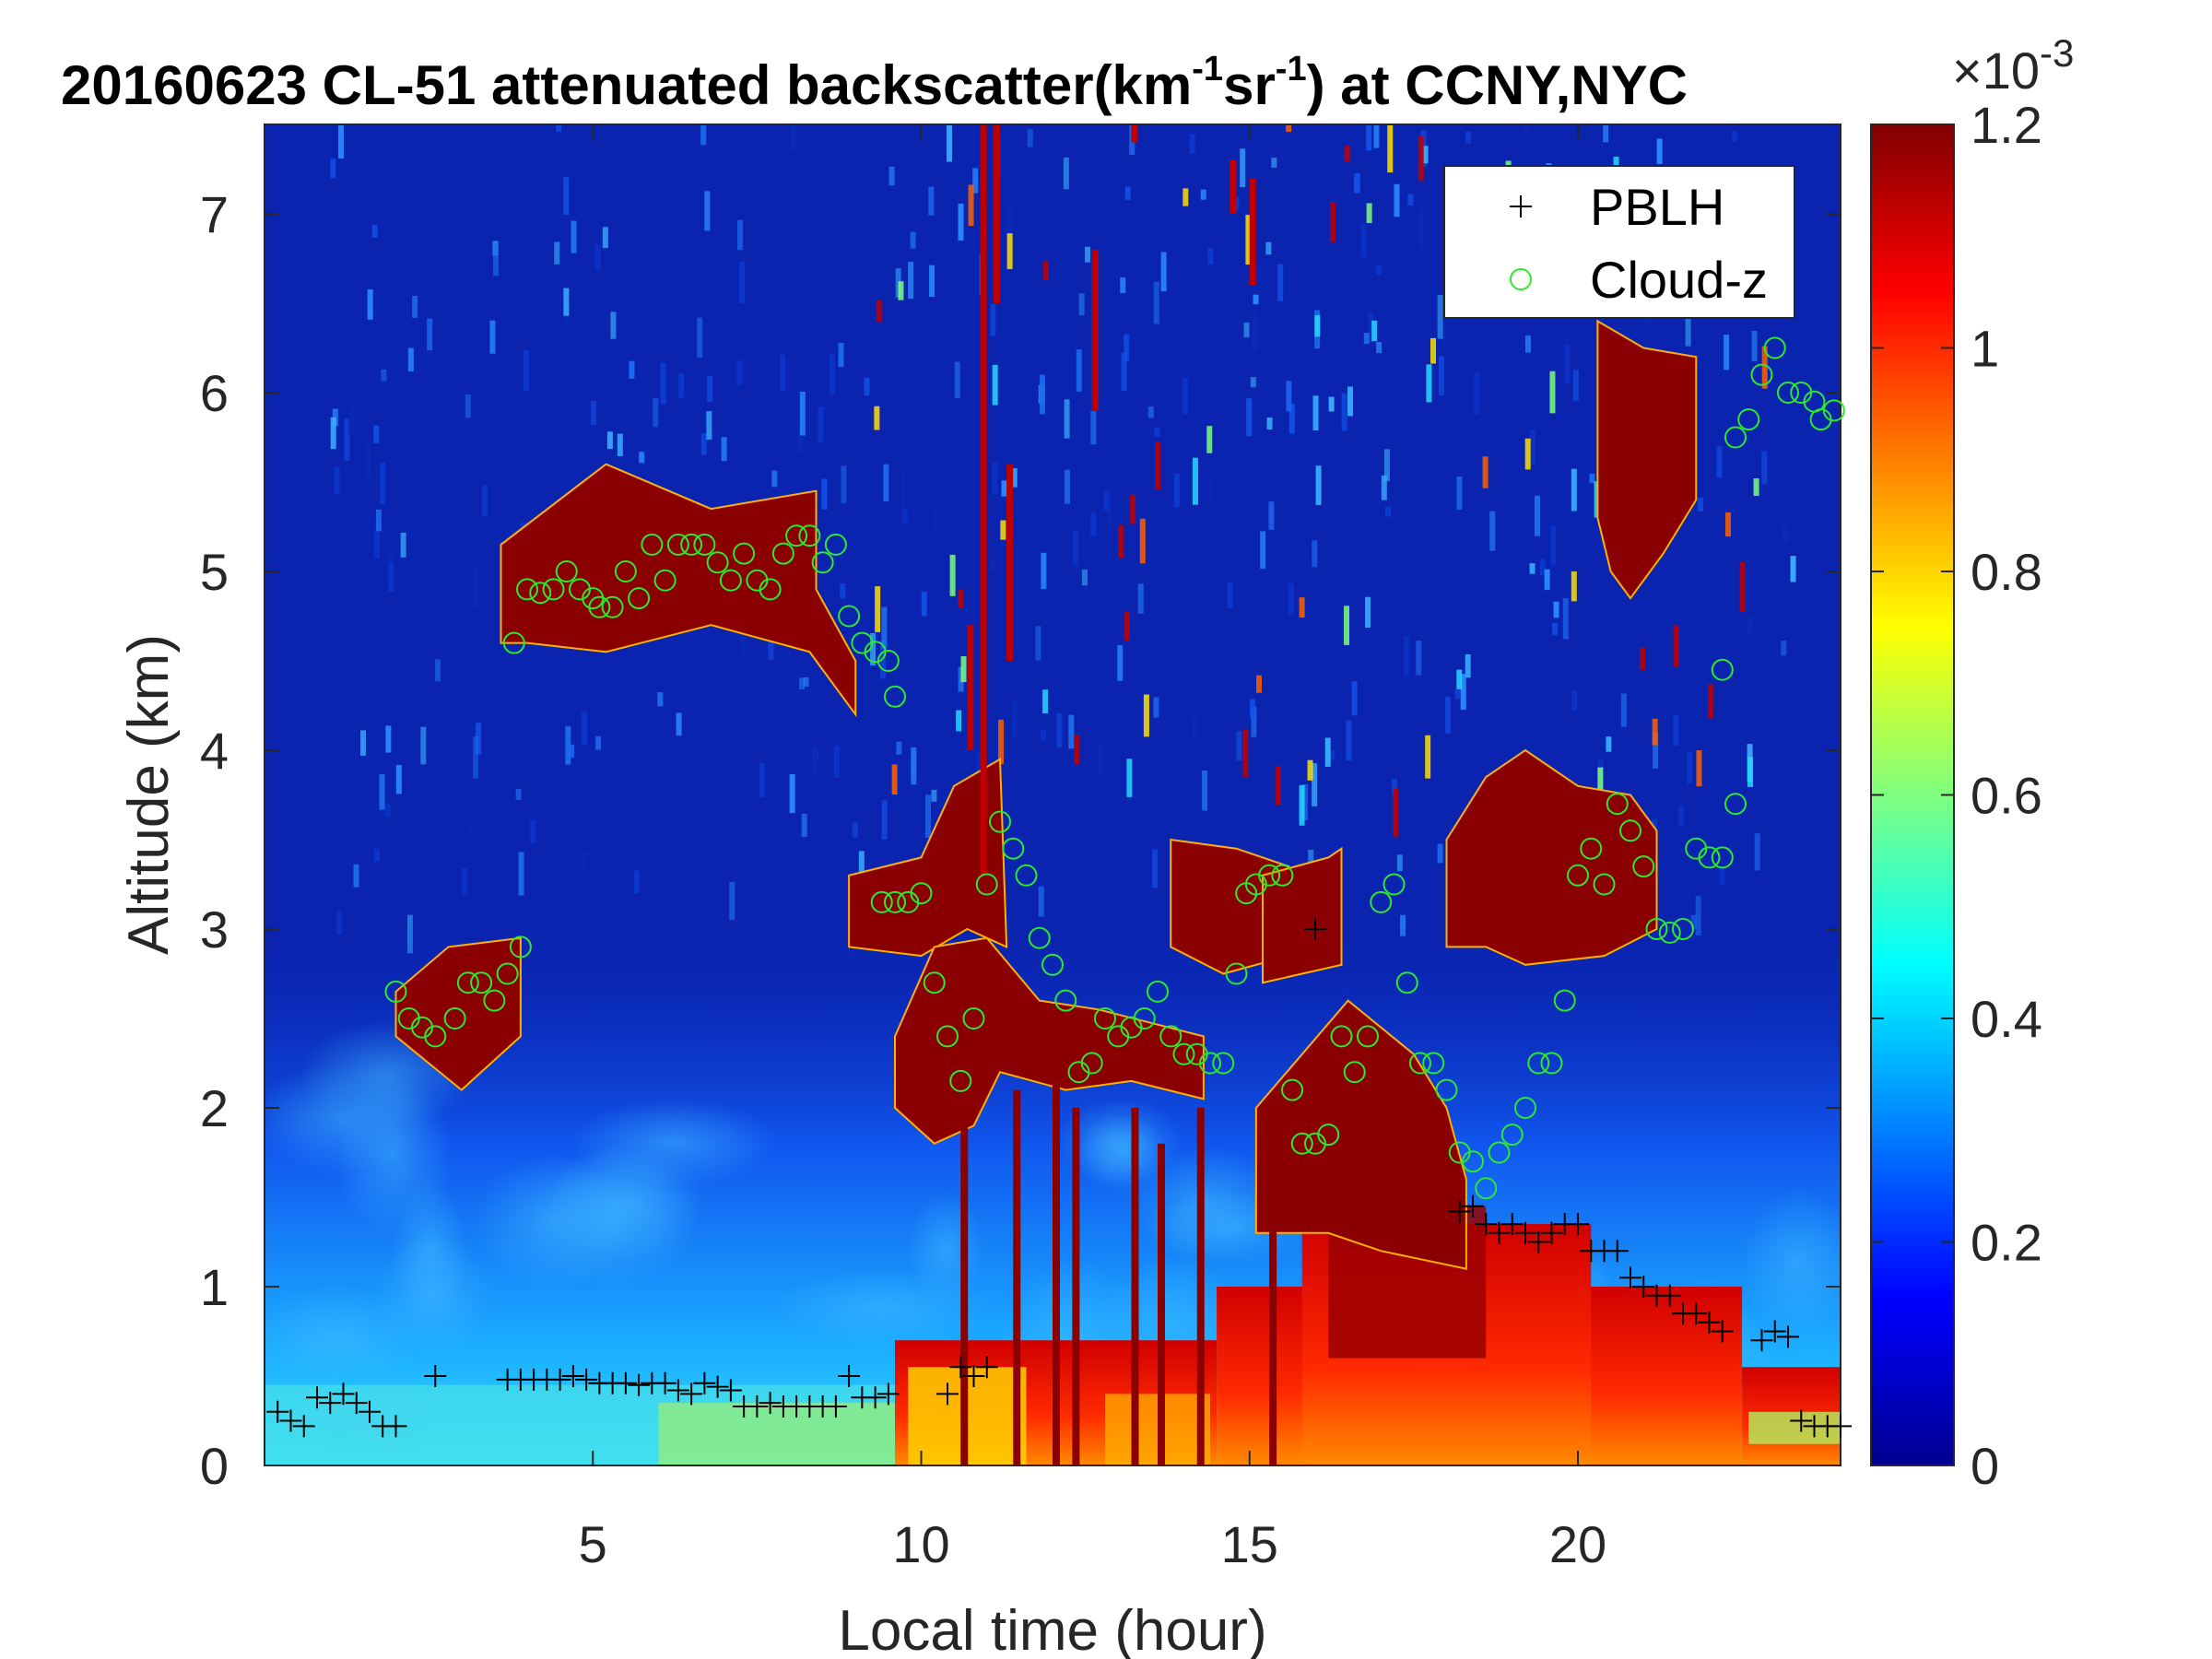 Image resolution: width=2212 pixels, height=1659 pixels. Describe the element at coordinates (1291, 69) in the screenshot. I see `title-superscript-2: -1` at that location.